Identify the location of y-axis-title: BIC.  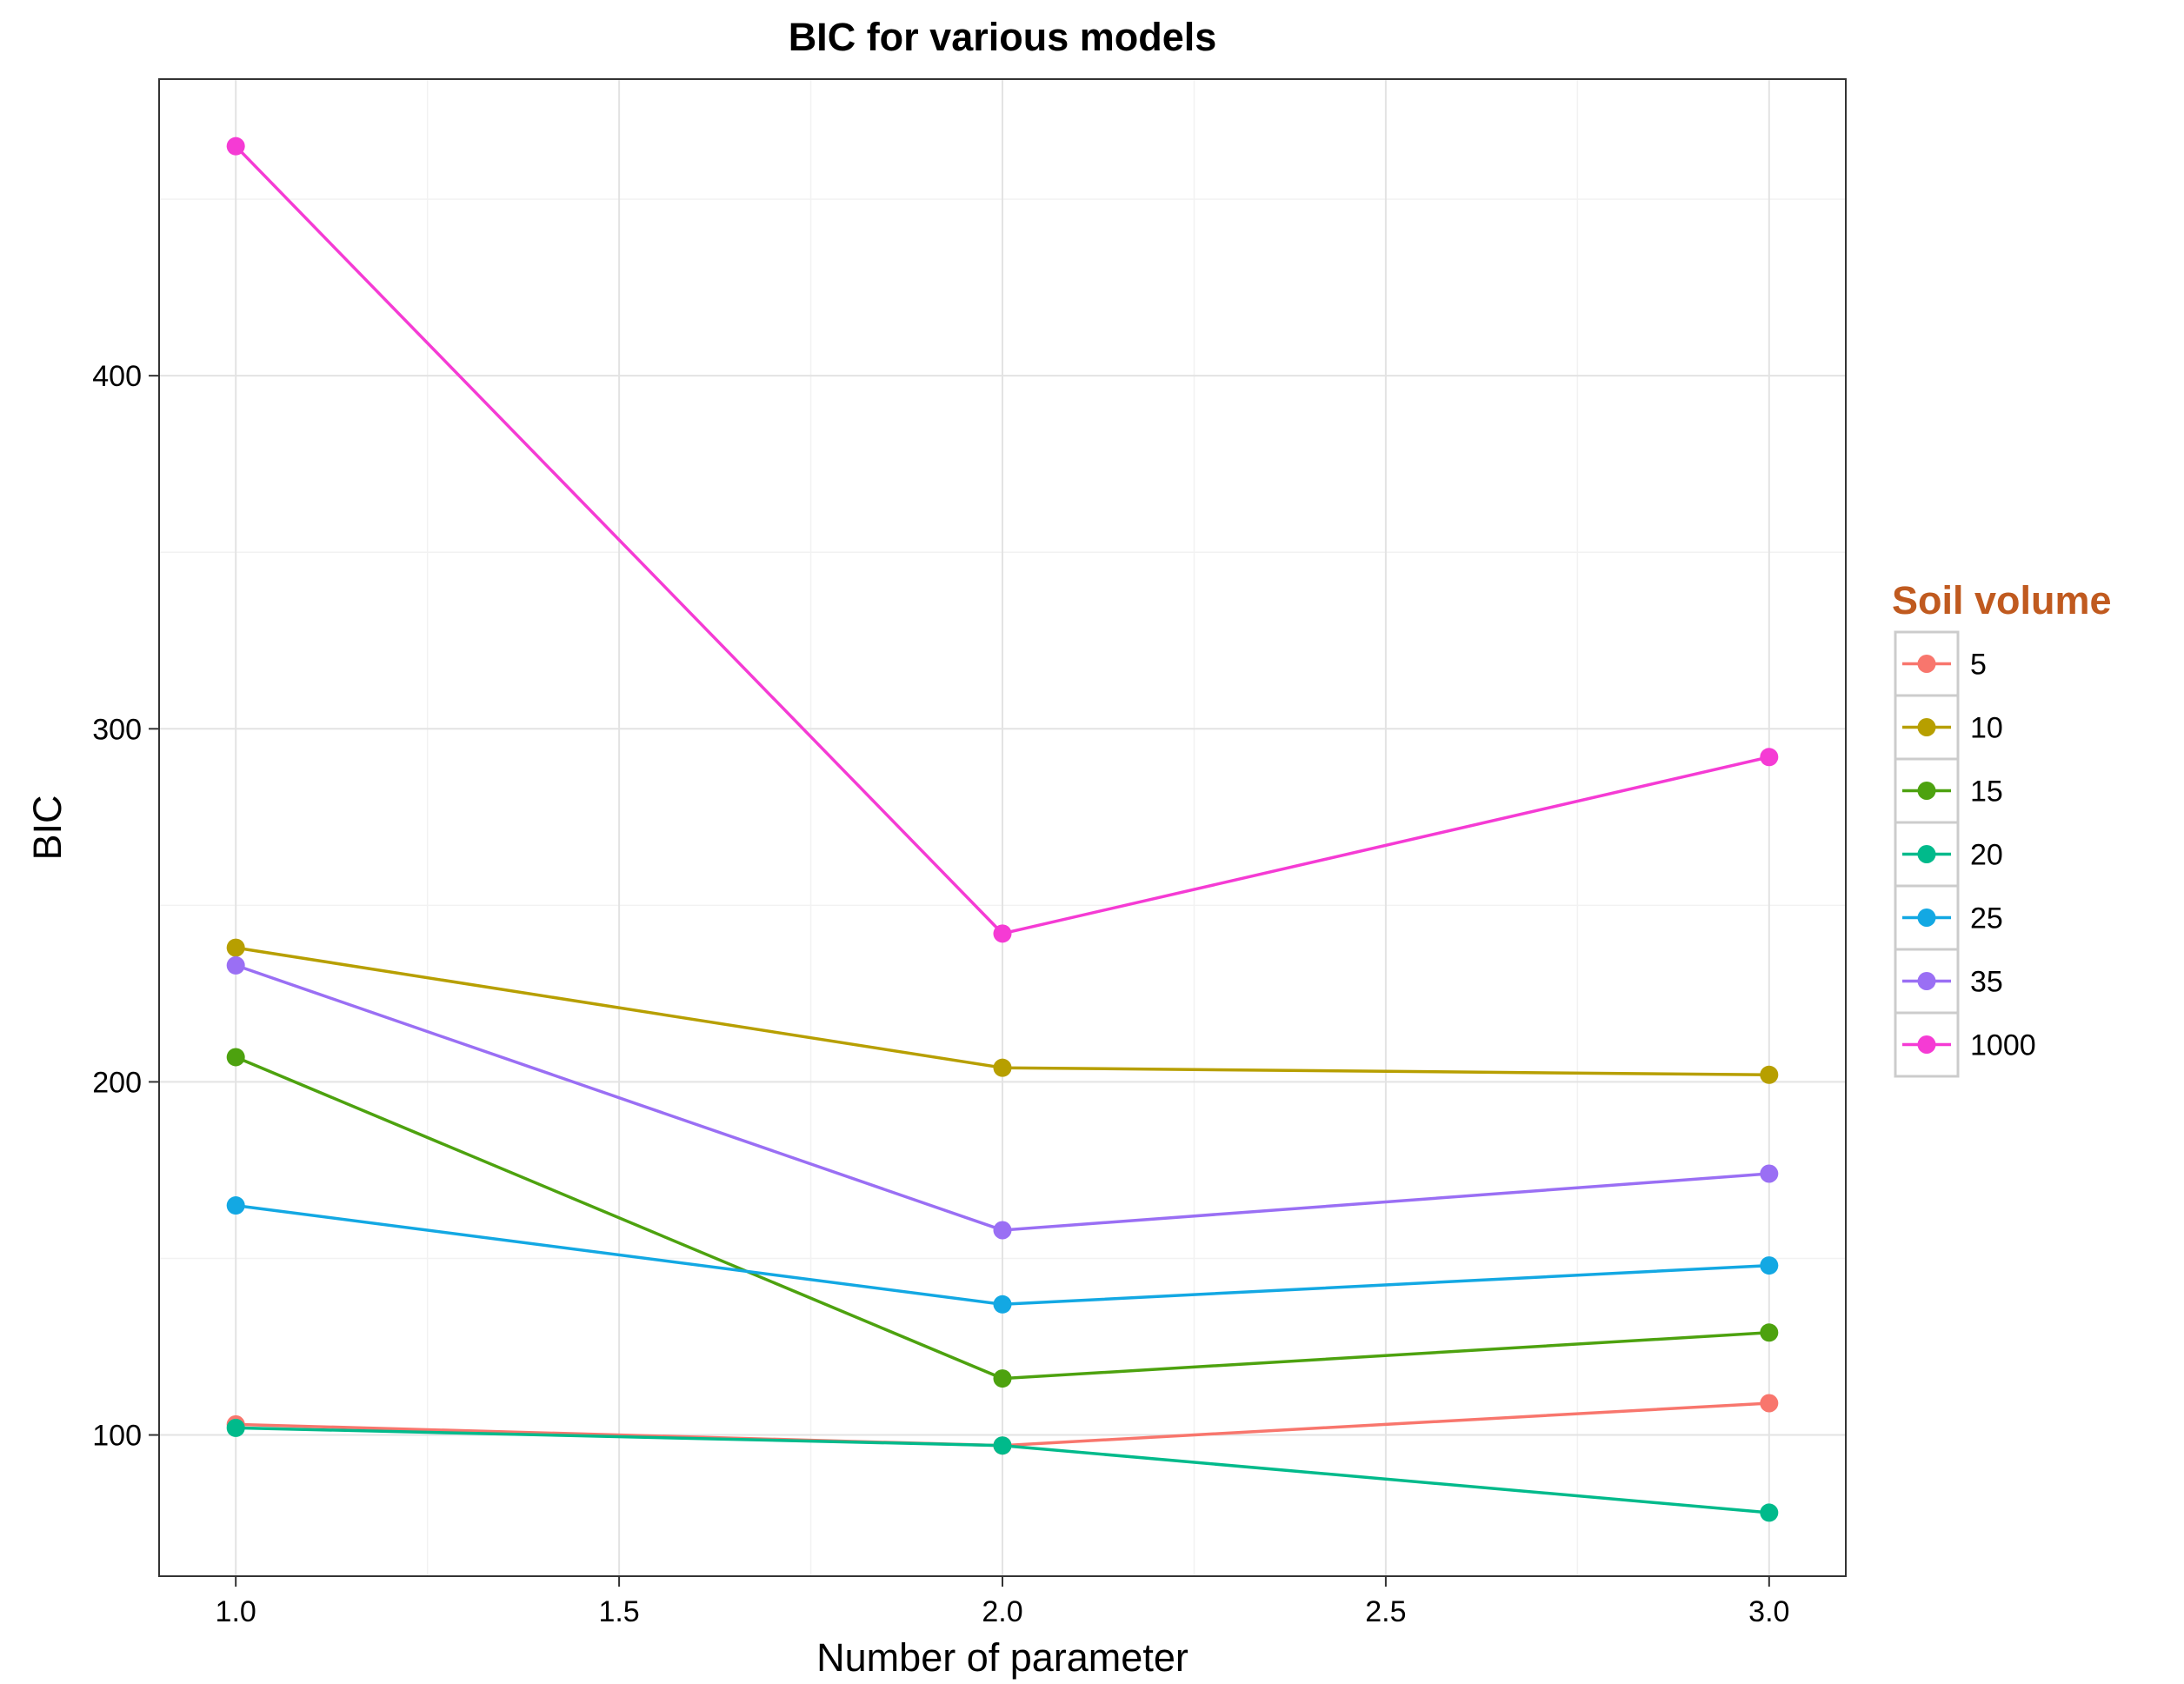
(47, 827).